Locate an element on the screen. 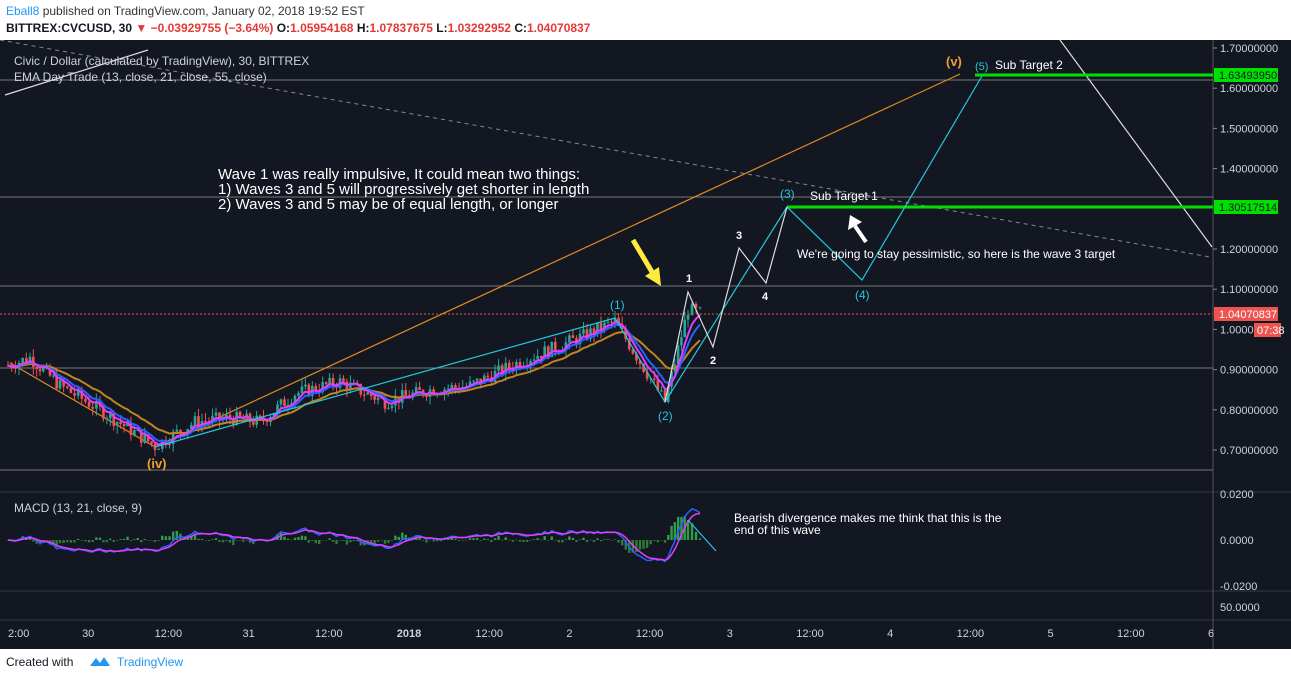 Image resolution: width=1291 pixels, height=679 pixels. subwave-label-2: 2 is located at coordinates (713, 361).